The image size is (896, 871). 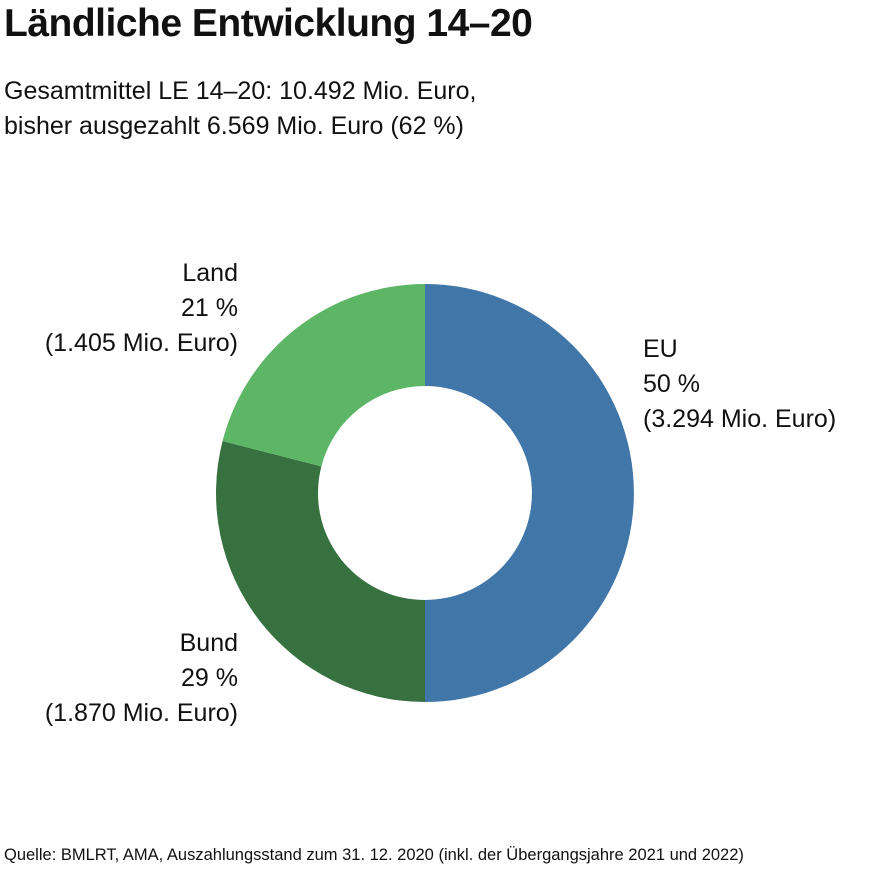 What do you see at coordinates (739, 384) in the screenshot?
I see `slice-label-eu: EU 50 % (3.294 Mio. Euro)` at bounding box center [739, 384].